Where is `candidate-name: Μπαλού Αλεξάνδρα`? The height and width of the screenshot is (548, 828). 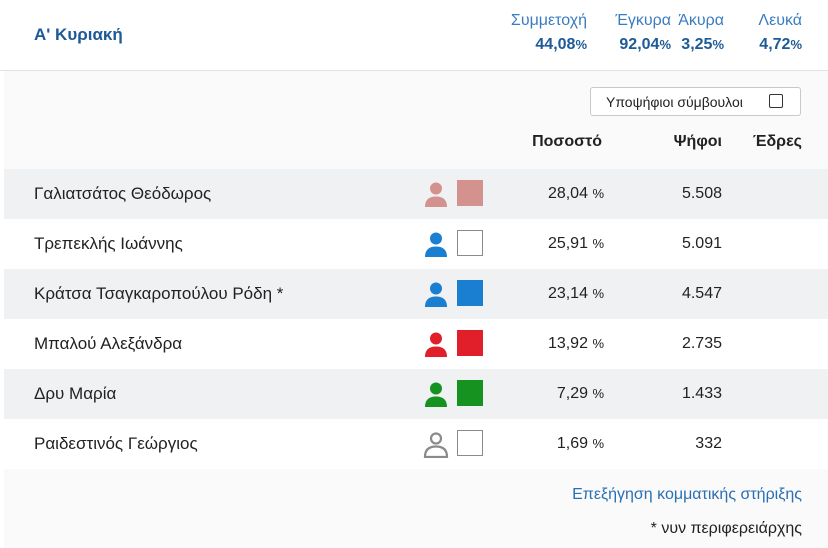 candidate-name: Μπαλού Αλεξάνδρα is located at coordinates (108, 343).